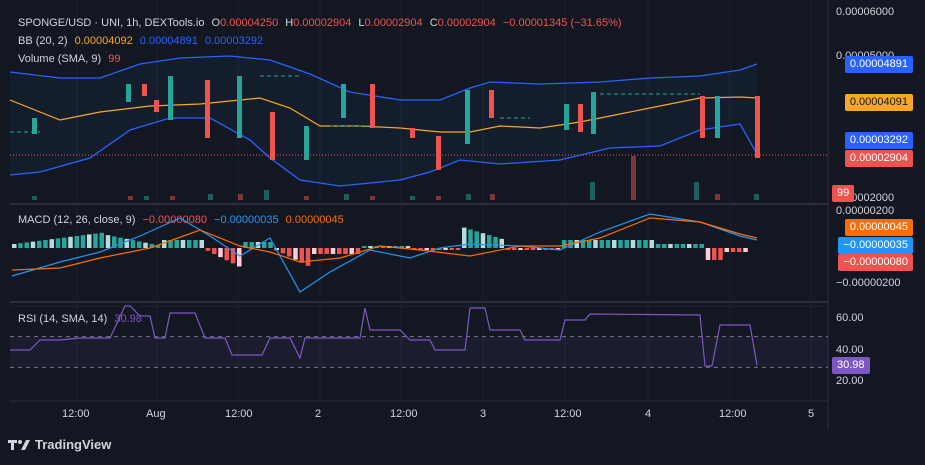  Describe the element at coordinates (811, 414) in the screenshot. I see `time-tick: 5` at that location.